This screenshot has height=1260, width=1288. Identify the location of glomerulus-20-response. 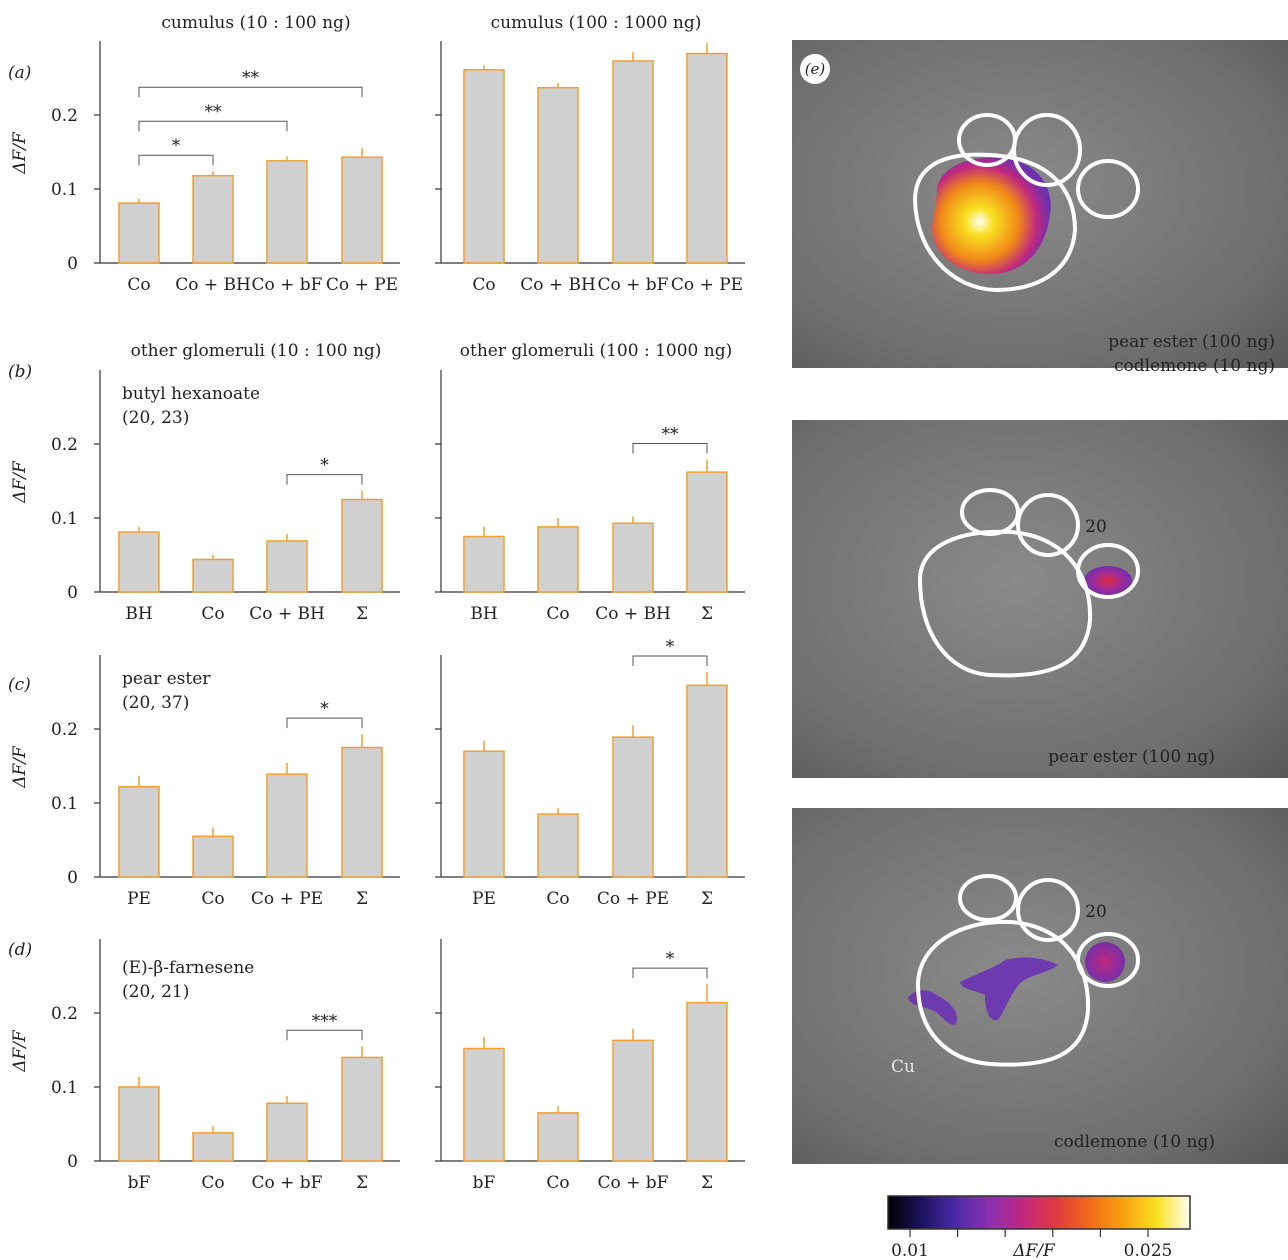
(1105, 962).